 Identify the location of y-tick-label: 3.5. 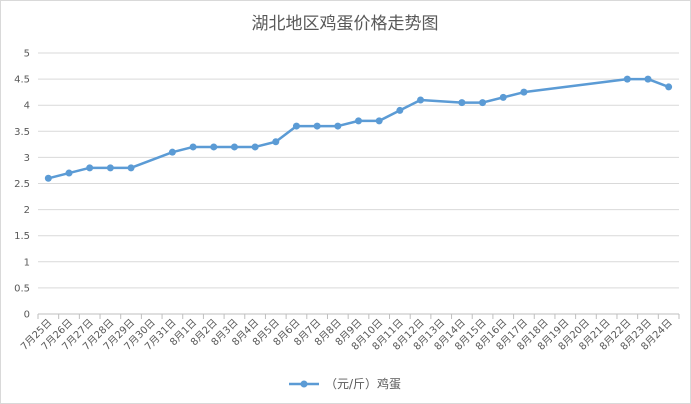
(22, 132).